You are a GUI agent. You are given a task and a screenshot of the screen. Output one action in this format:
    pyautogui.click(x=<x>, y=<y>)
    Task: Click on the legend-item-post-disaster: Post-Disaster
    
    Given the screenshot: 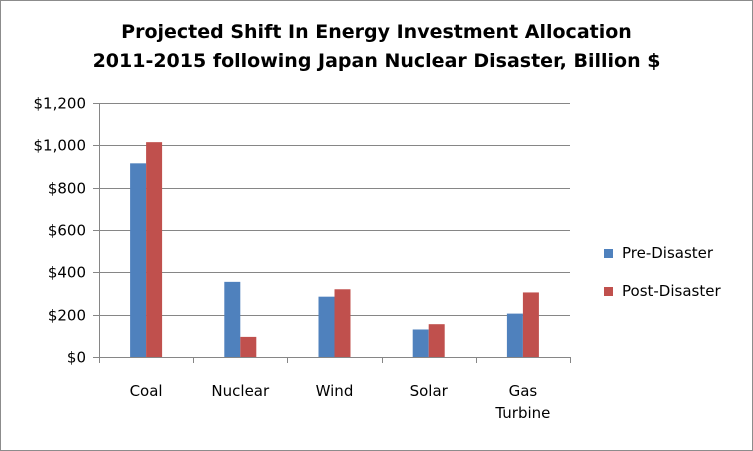 What is the action you would take?
    pyautogui.click(x=662, y=291)
    